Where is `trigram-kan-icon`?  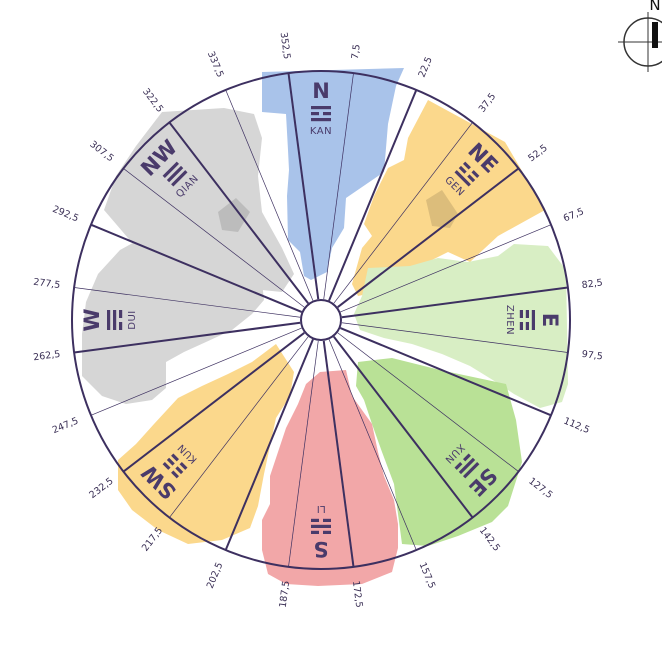 trigram-kan-icon is located at coordinates (321, 114).